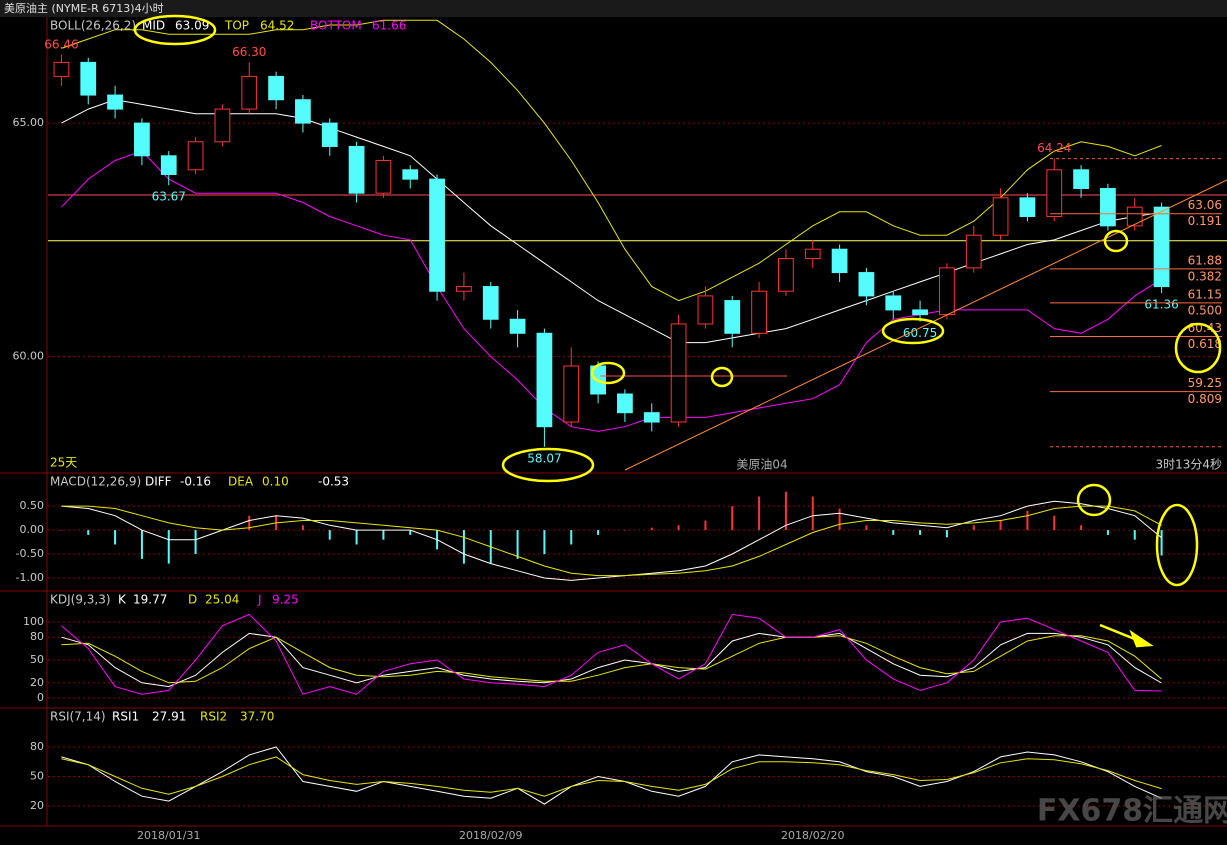 The height and width of the screenshot is (845, 1227). I want to click on fib-price: 61.15, so click(1205, 294).